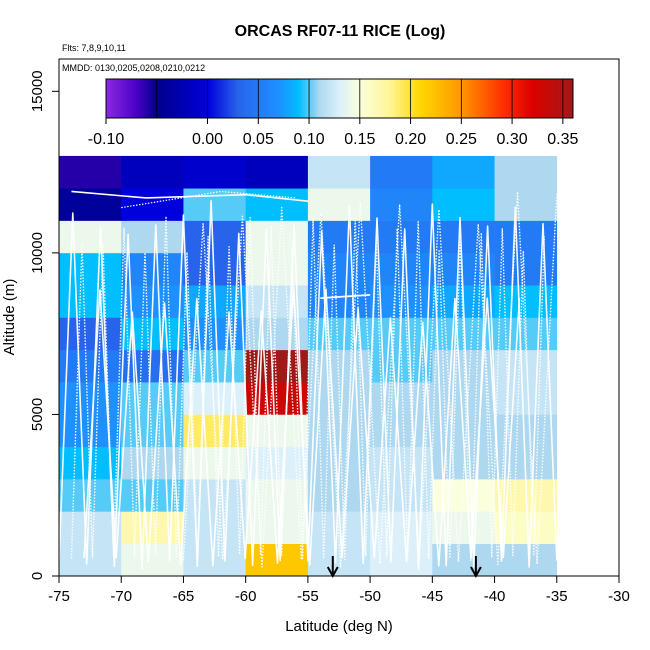  What do you see at coordinates (308, 596) in the screenshot?
I see `x-tick-label: -55` at bounding box center [308, 596].